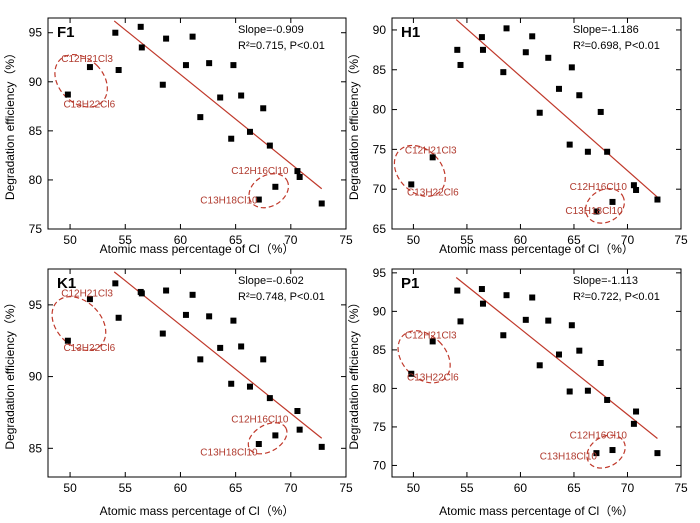 The height and width of the screenshot is (523, 700). What do you see at coordinates (380, 229) in the screenshot?
I see `y-tick-label: 65` at bounding box center [380, 229].